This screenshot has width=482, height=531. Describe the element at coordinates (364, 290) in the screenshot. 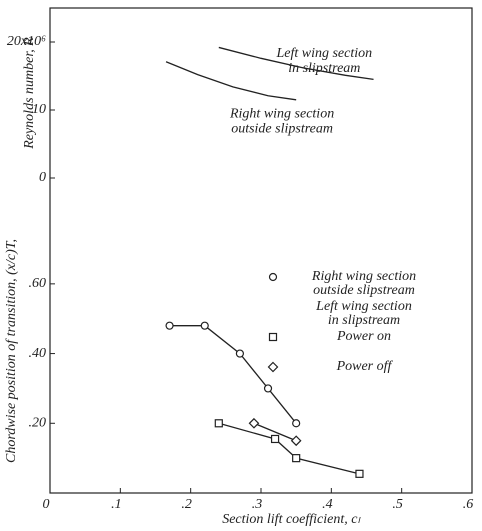

I see `legend-label: outside slipstream` at that location.